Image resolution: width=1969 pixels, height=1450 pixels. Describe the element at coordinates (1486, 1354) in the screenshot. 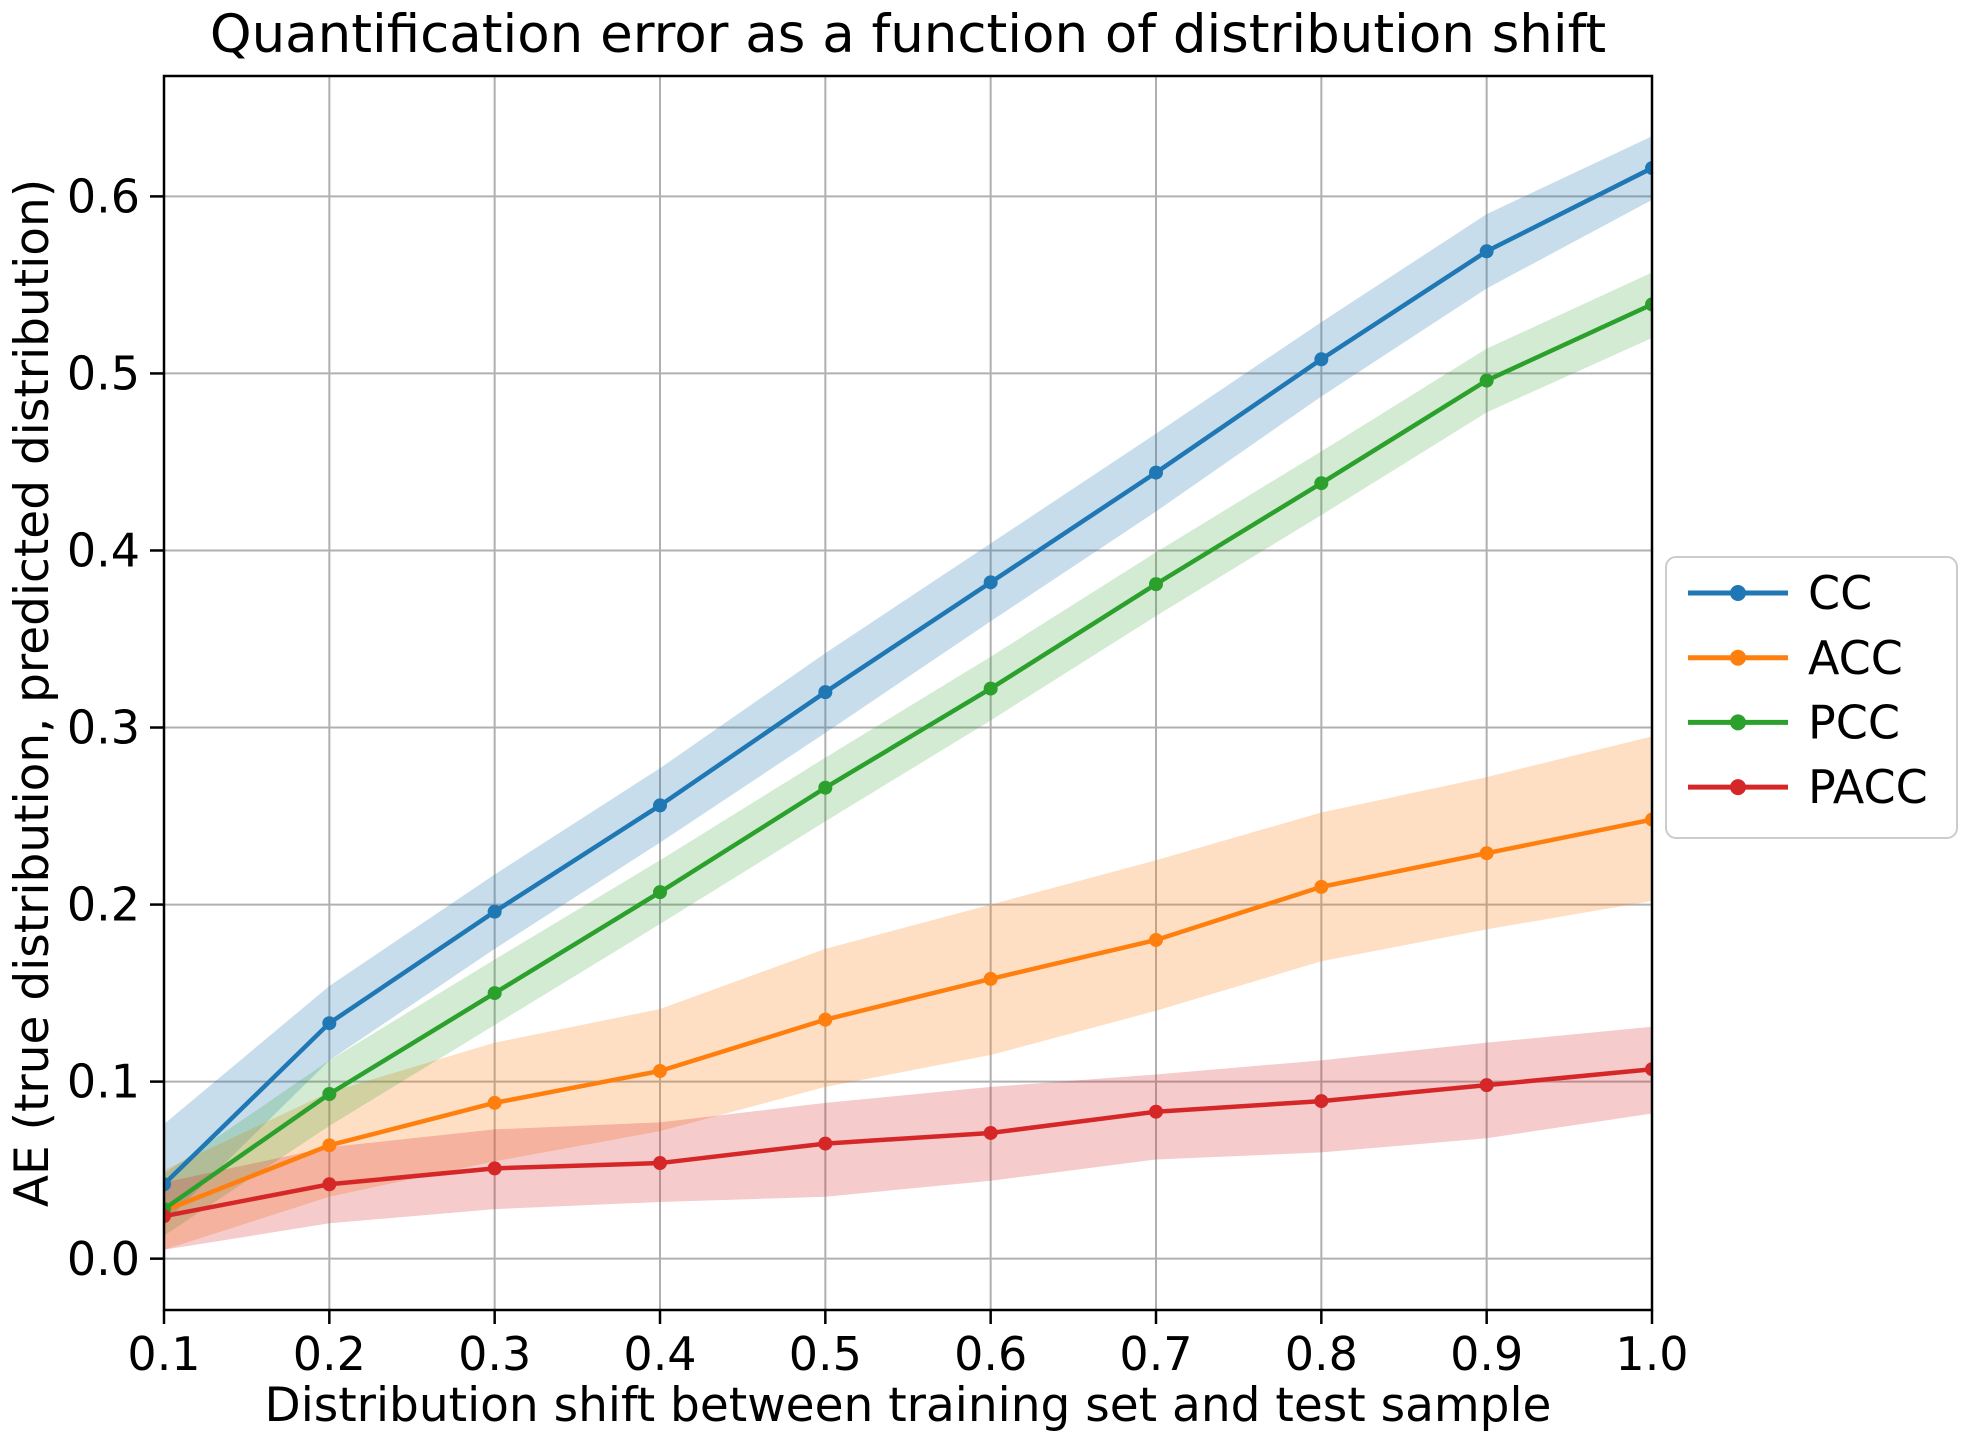

I see `x-tick-label: 0.9` at that location.